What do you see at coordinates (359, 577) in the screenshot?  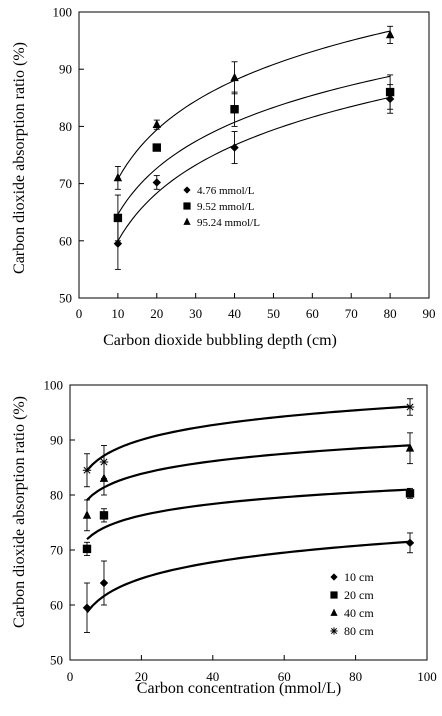 I see `legend-label: 10 cm` at bounding box center [359, 577].